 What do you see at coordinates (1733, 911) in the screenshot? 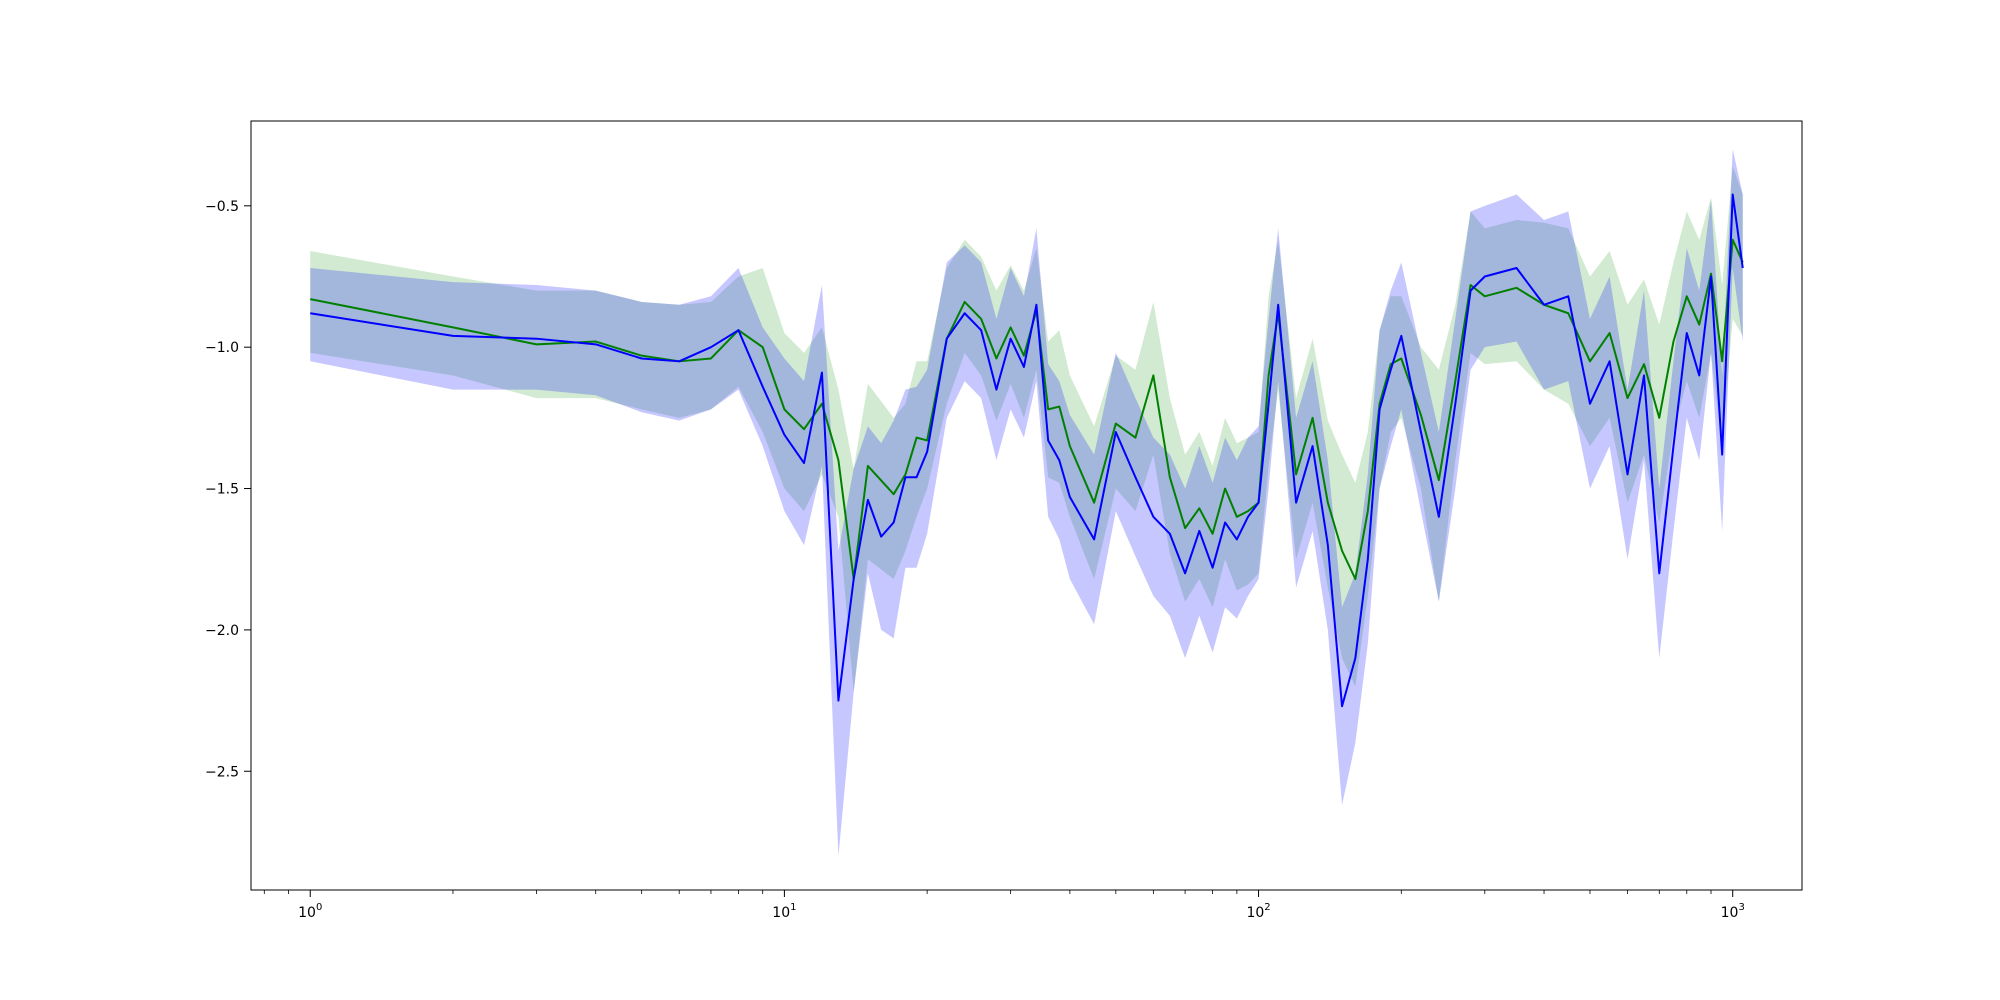
I see `x-tick-label: 10³` at bounding box center [1733, 911].